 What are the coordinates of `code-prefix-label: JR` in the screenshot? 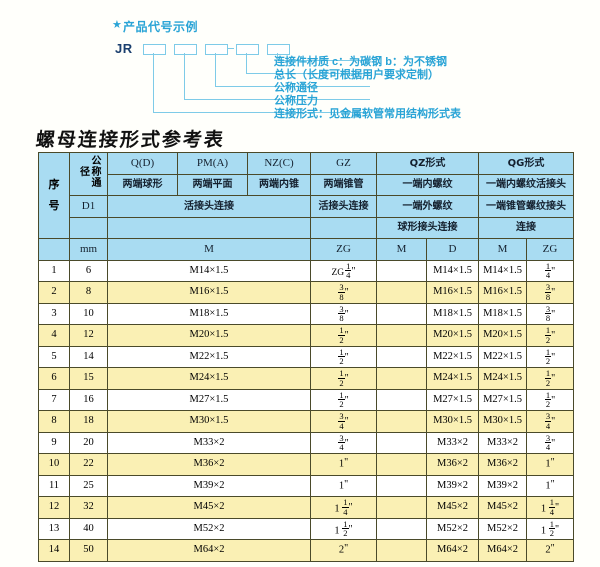 It's located at (124, 48).